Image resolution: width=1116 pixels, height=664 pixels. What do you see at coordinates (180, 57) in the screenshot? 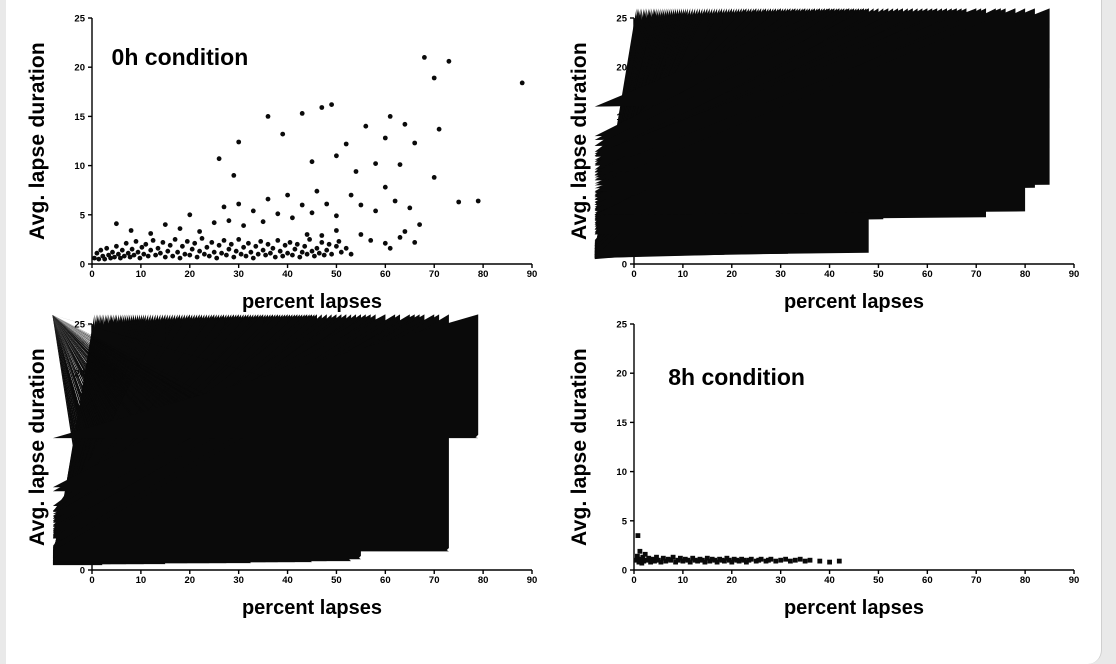
I see `condition-label: 0h condition` at bounding box center [180, 57].